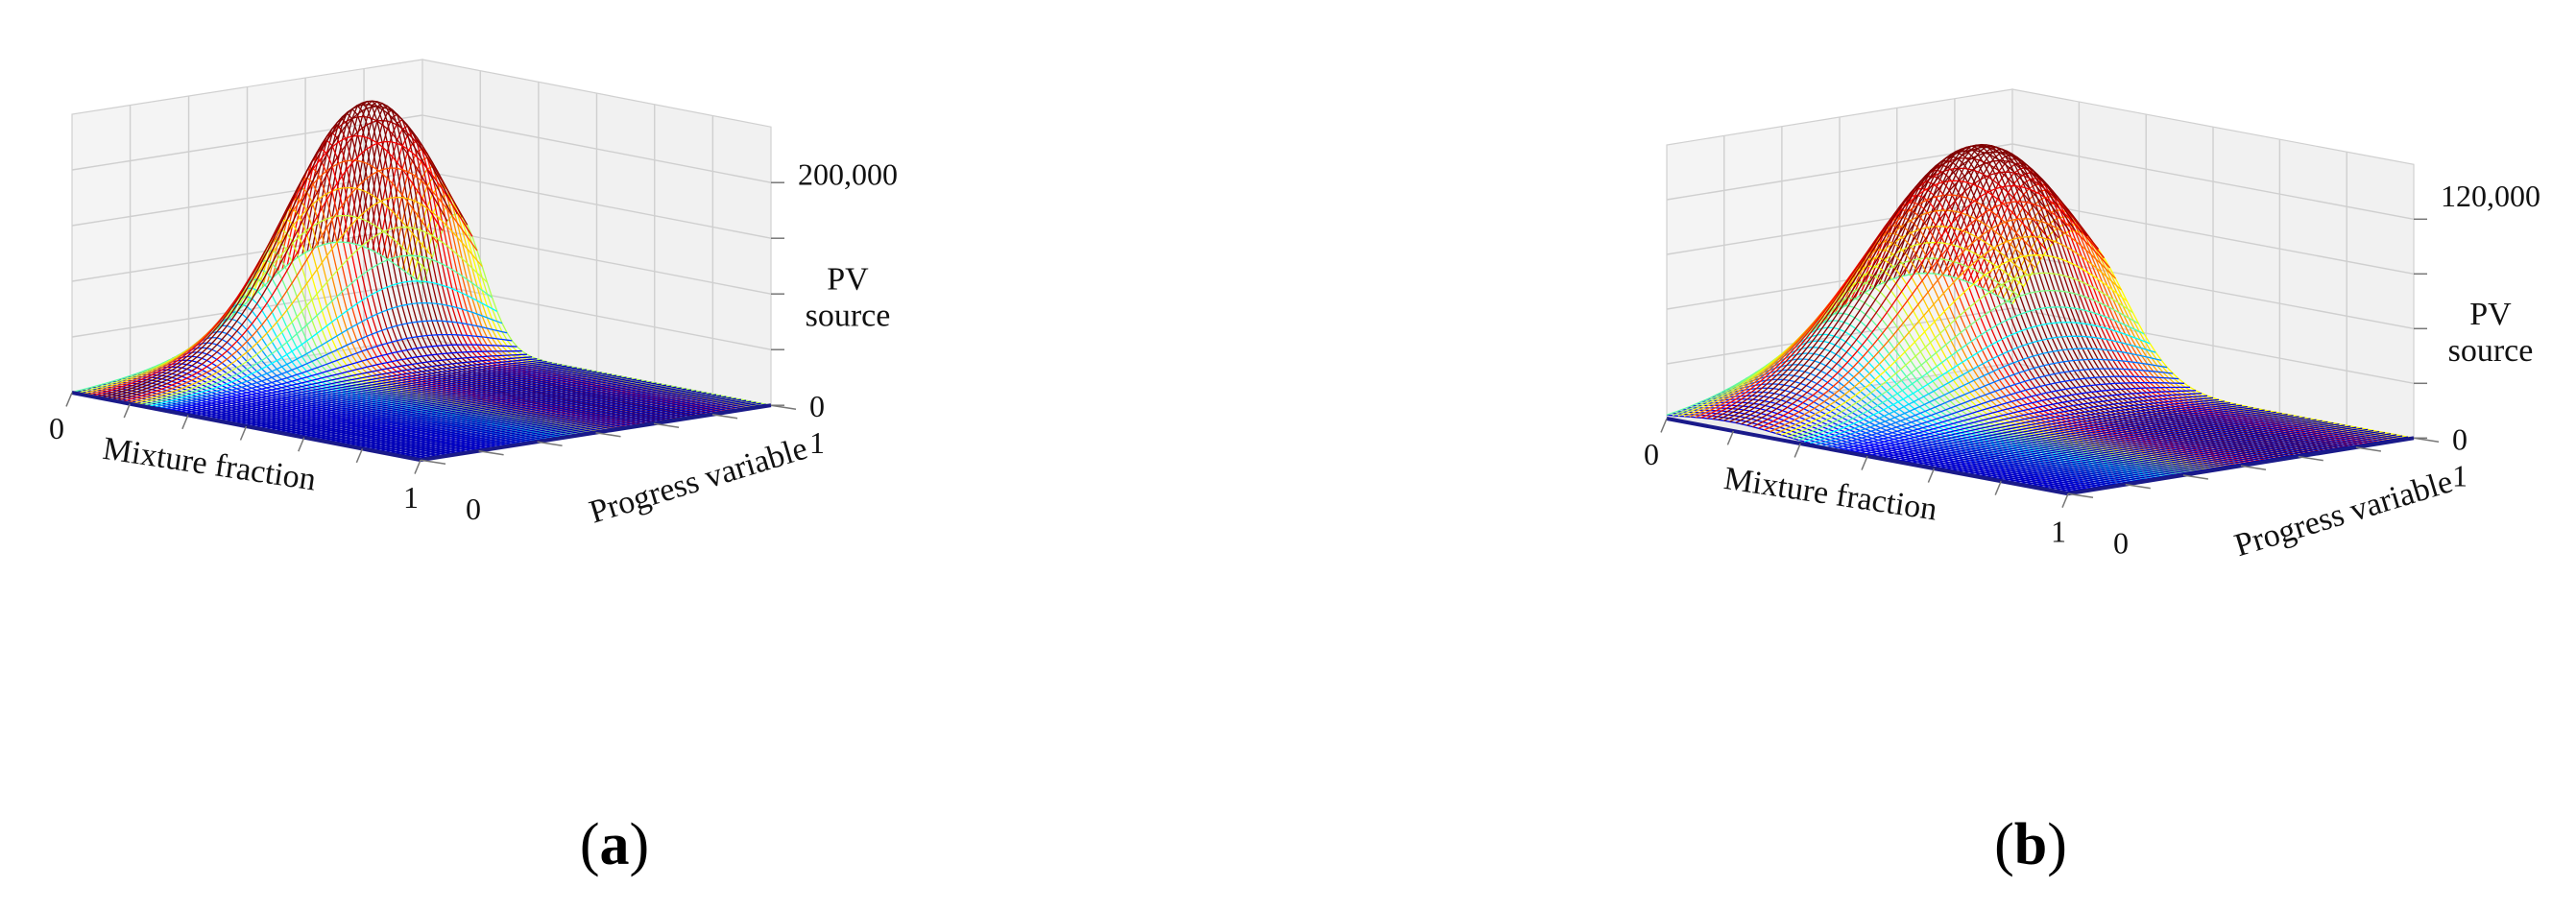 This screenshot has height=912, width=2576. What do you see at coordinates (2213, 236) in the screenshot?
I see `gridline-back-z-b` at bounding box center [2213, 236].